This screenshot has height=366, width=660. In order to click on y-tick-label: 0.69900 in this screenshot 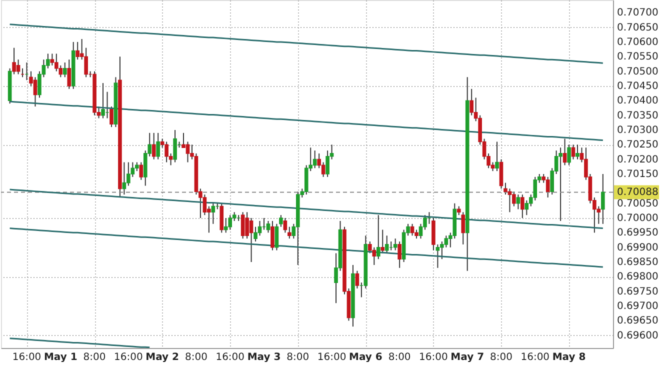, I will do `click(637, 248)`.